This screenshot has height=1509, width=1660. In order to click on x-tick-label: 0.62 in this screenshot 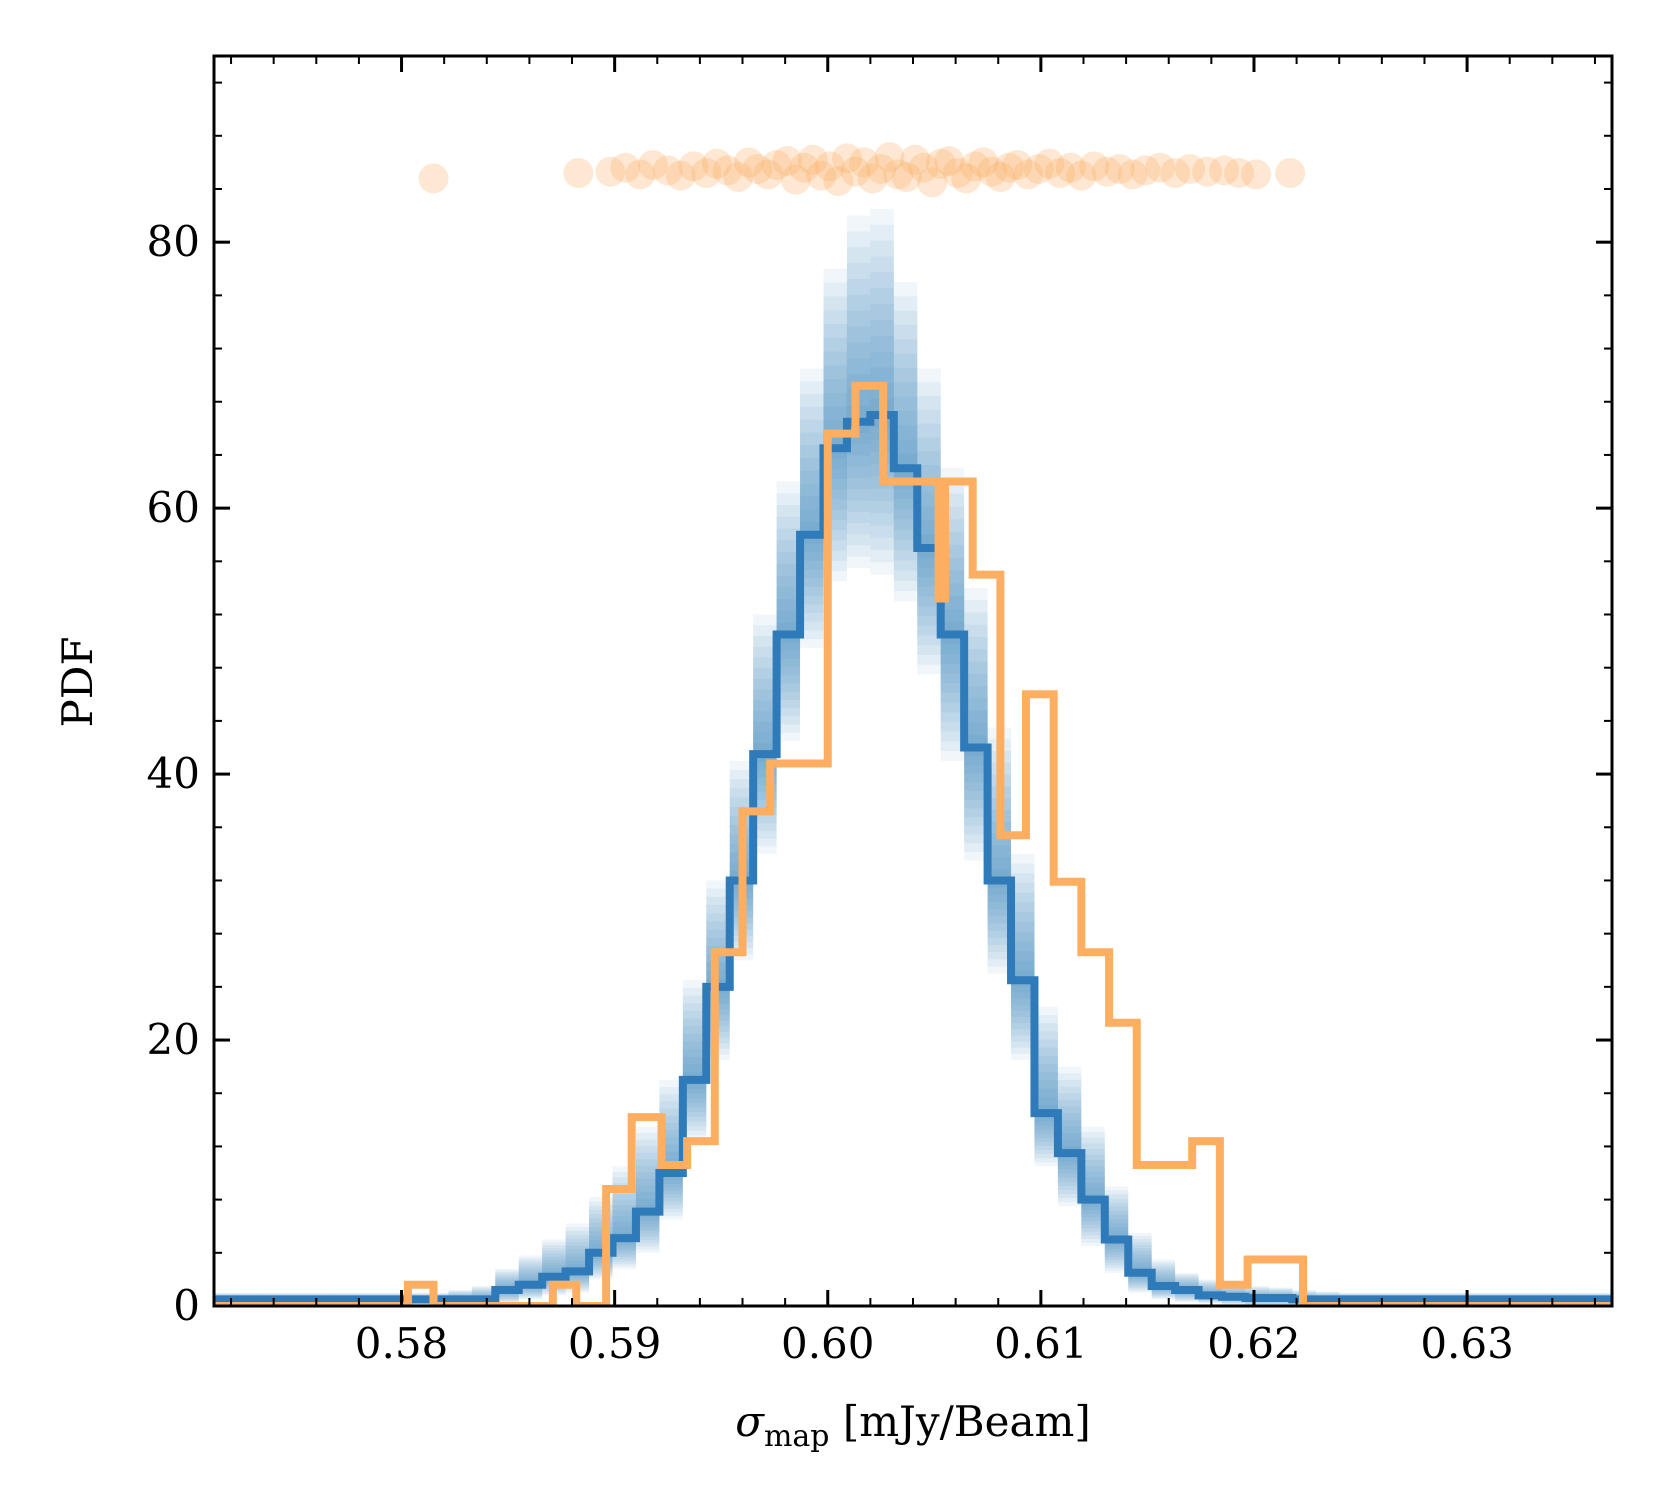, I will do `click(1254, 1343)`.